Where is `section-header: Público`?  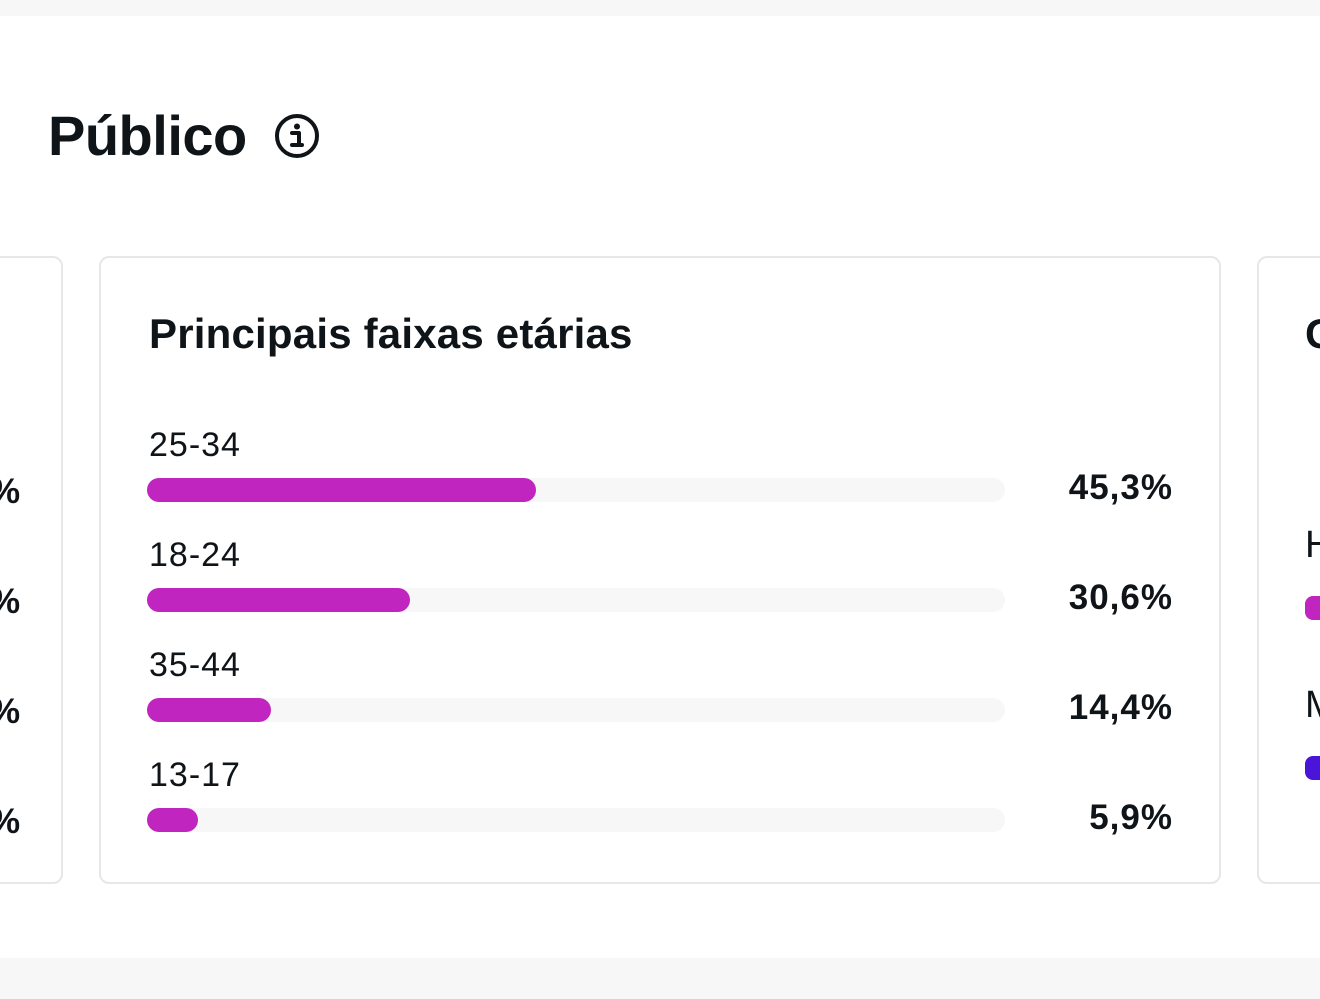
section-header: Público is located at coordinates (184, 136).